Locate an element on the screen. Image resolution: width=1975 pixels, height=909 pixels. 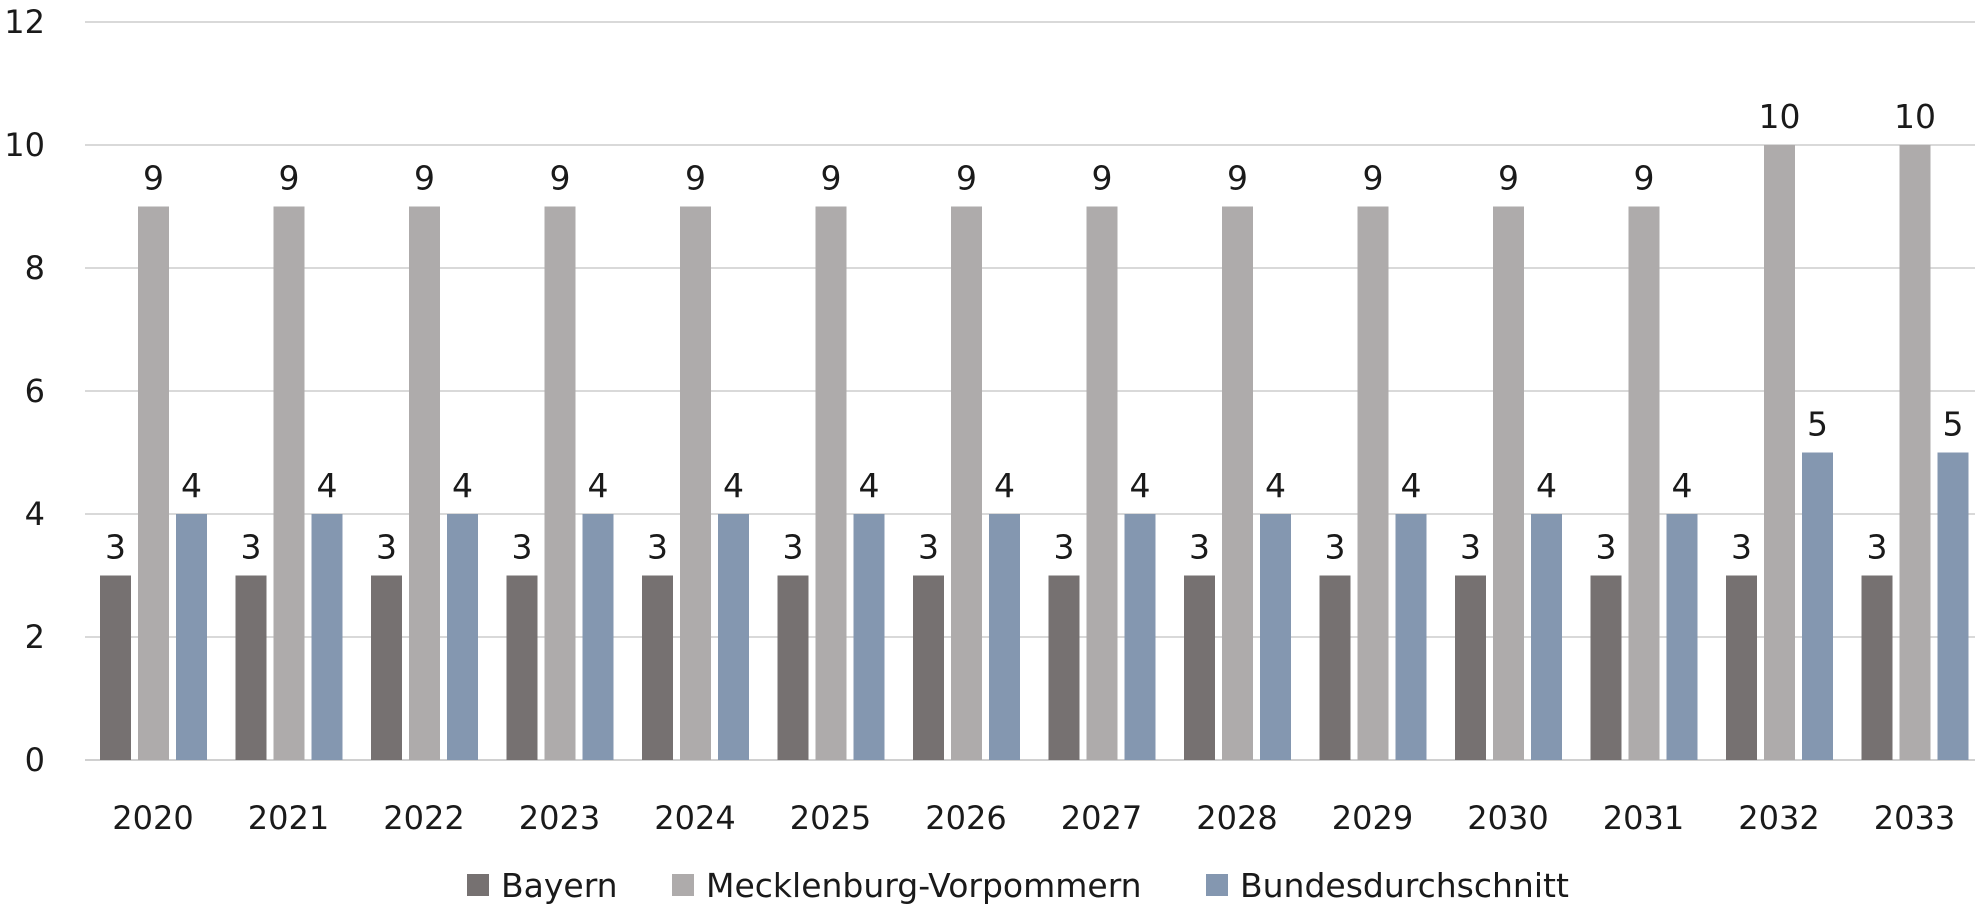
bar-mecklenburg-vorpommern-2023 is located at coordinates (560, 483).